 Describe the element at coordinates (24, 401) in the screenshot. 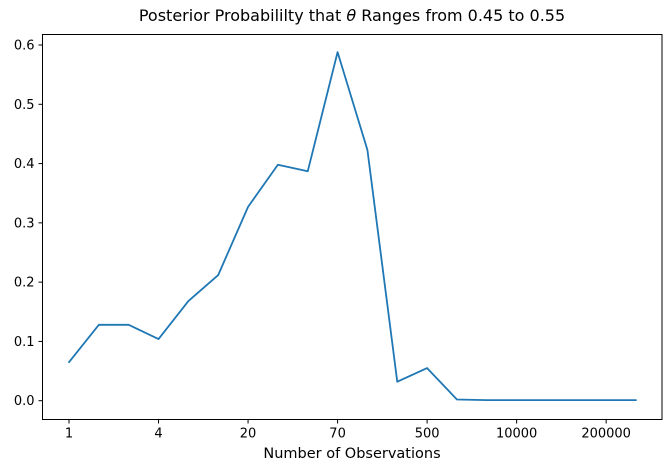

I see `y-tick-label: 0.0` at that location.